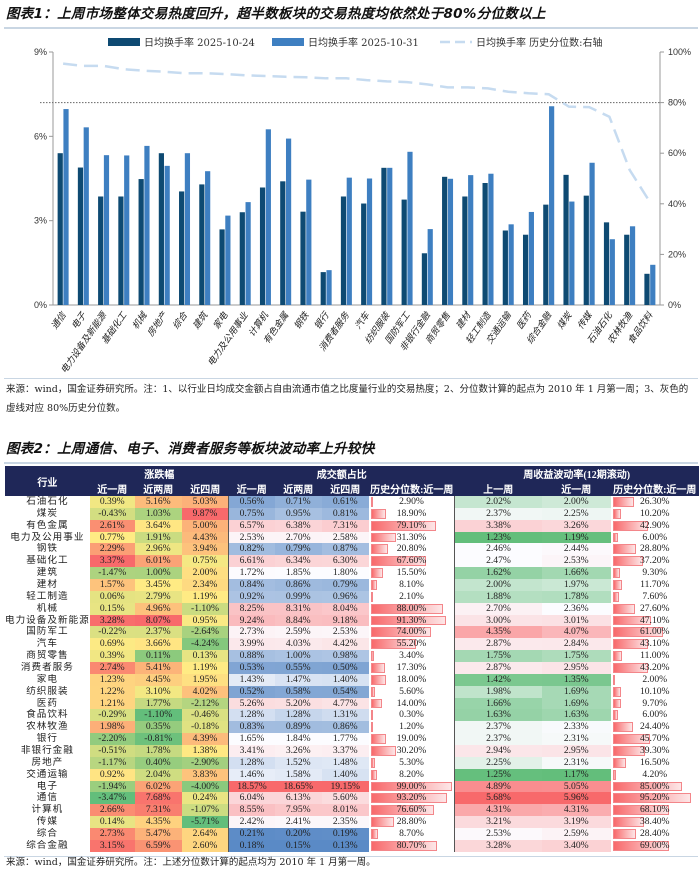 This screenshot has height=875, width=700. What do you see at coordinates (158, 822) in the screenshot?
I see `price-change-cell: 4.35%` at bounding box center [158, 822].